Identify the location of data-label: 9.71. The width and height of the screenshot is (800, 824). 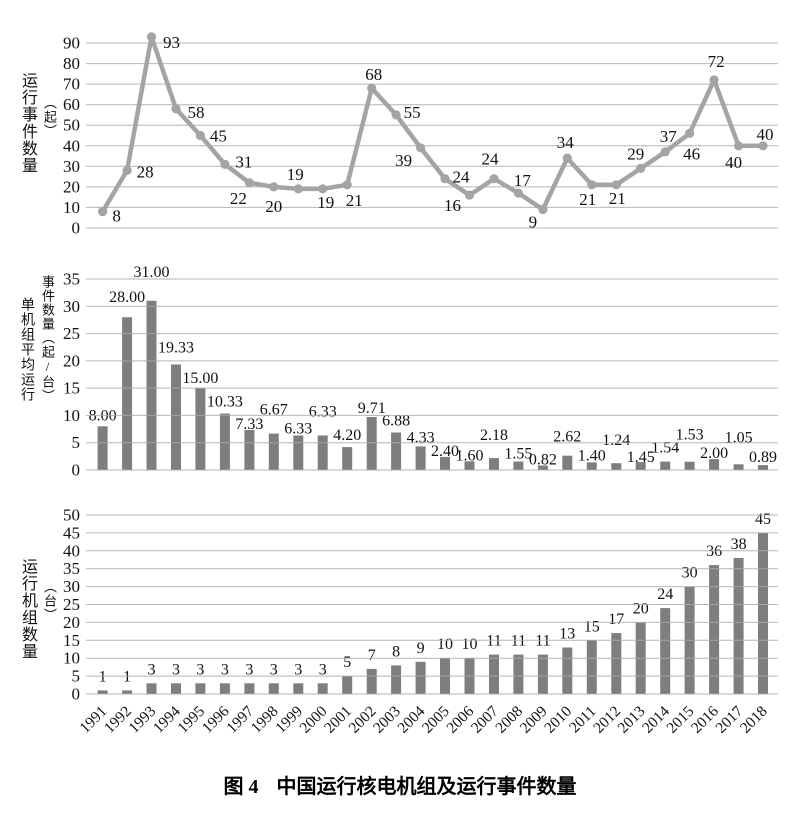
(372, 408).